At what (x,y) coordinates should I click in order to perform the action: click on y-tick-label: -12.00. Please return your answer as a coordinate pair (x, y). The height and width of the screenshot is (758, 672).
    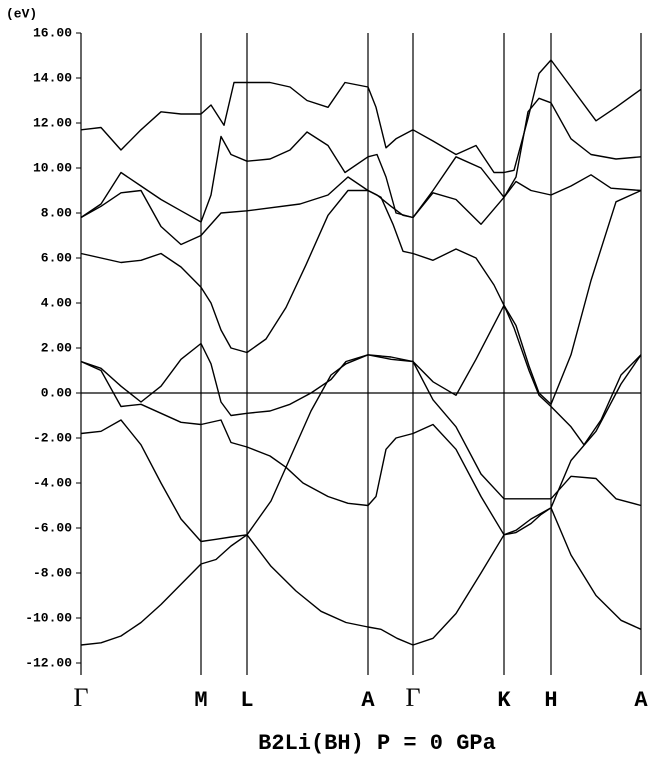
    Looking at the image, I should click on (48, 662).